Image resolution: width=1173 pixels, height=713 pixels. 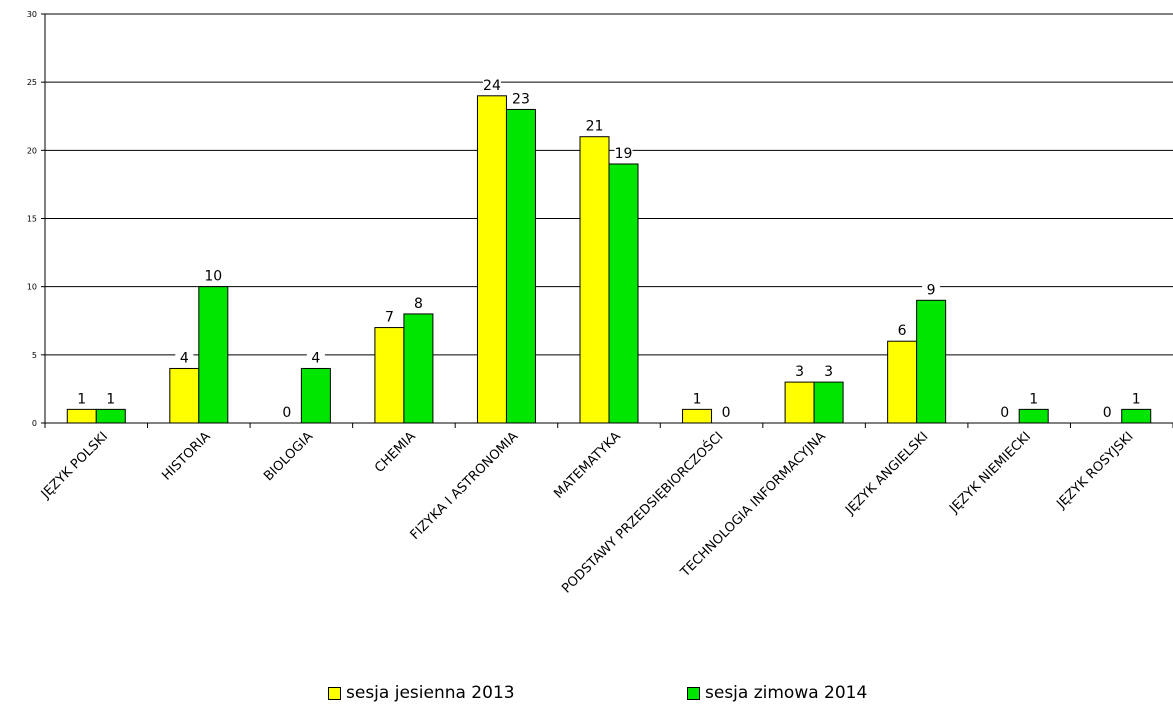 I want to click on x-category-label: BIOLOGIA, so click(x=288, y=456).